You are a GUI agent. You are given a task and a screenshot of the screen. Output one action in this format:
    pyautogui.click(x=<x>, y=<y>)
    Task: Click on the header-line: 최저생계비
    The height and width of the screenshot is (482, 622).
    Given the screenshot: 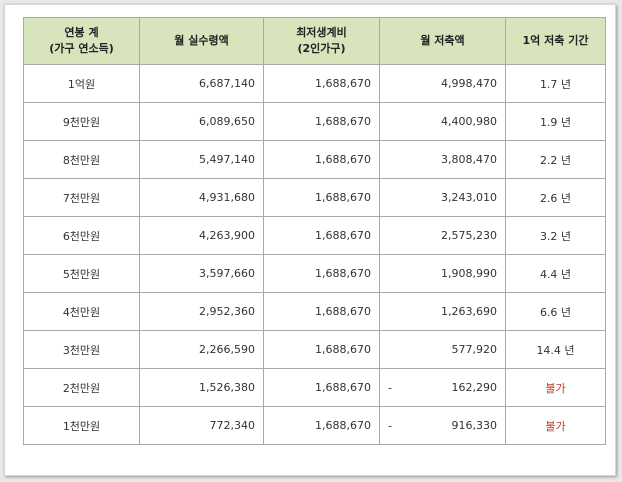 What is the action you would take?
    pyautogui.click(x=321, y=32)
    